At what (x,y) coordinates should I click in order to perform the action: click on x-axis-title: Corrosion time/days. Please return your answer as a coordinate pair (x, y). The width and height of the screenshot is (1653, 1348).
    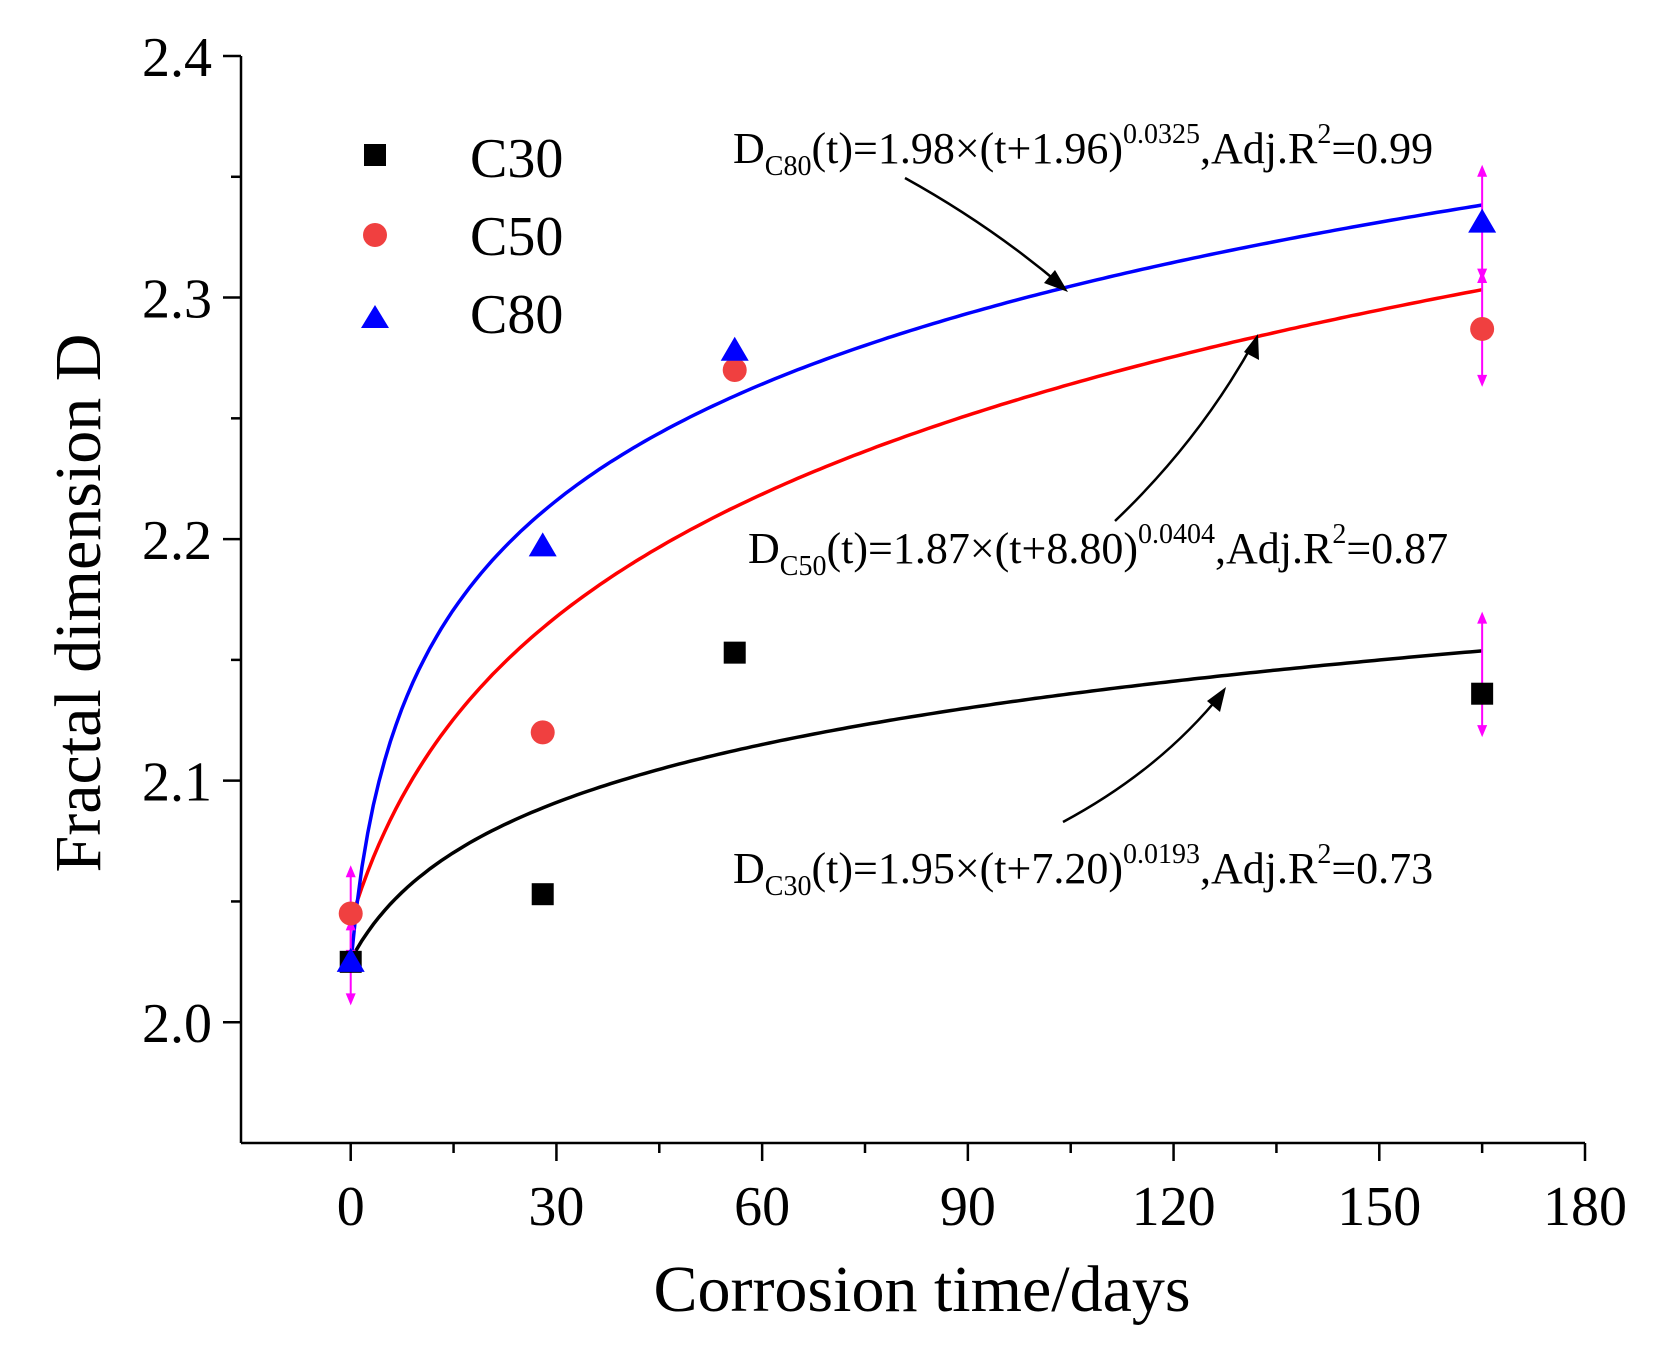
    Looking at the image, I should click on (921, 1289).